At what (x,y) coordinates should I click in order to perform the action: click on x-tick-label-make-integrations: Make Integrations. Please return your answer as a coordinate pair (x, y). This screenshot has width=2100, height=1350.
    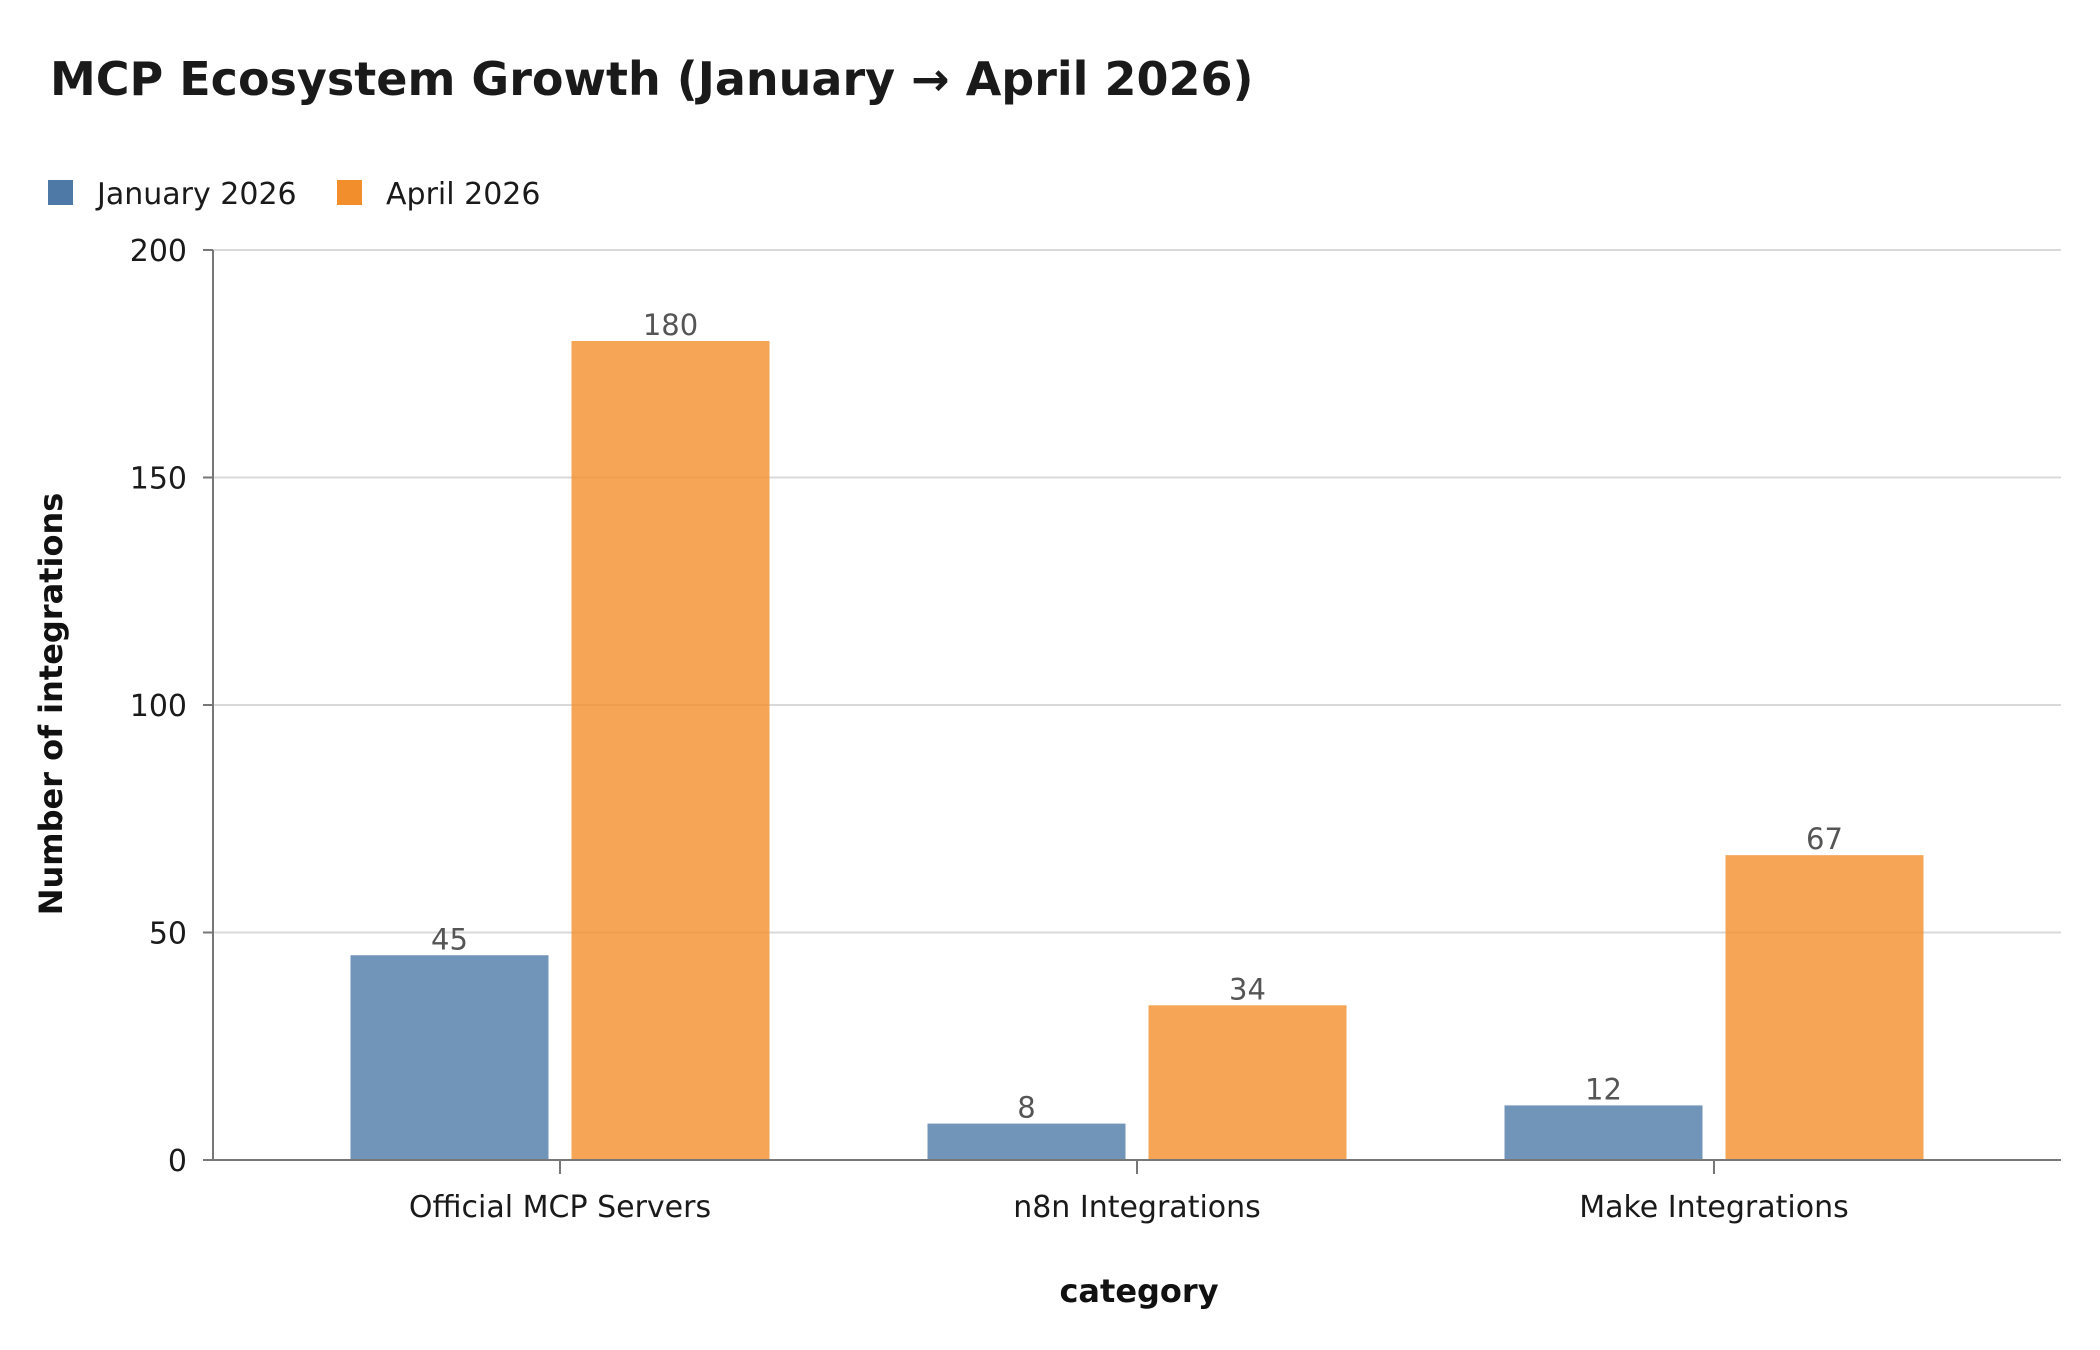
    Looking at the image, I should click on (1714, 1207).